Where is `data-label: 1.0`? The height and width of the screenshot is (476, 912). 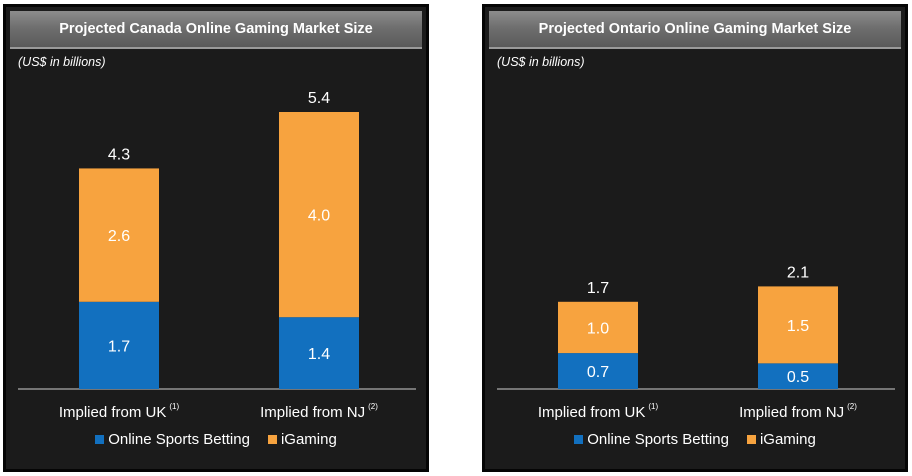 data-label: 1.0 is located at coordinates (598, 328).